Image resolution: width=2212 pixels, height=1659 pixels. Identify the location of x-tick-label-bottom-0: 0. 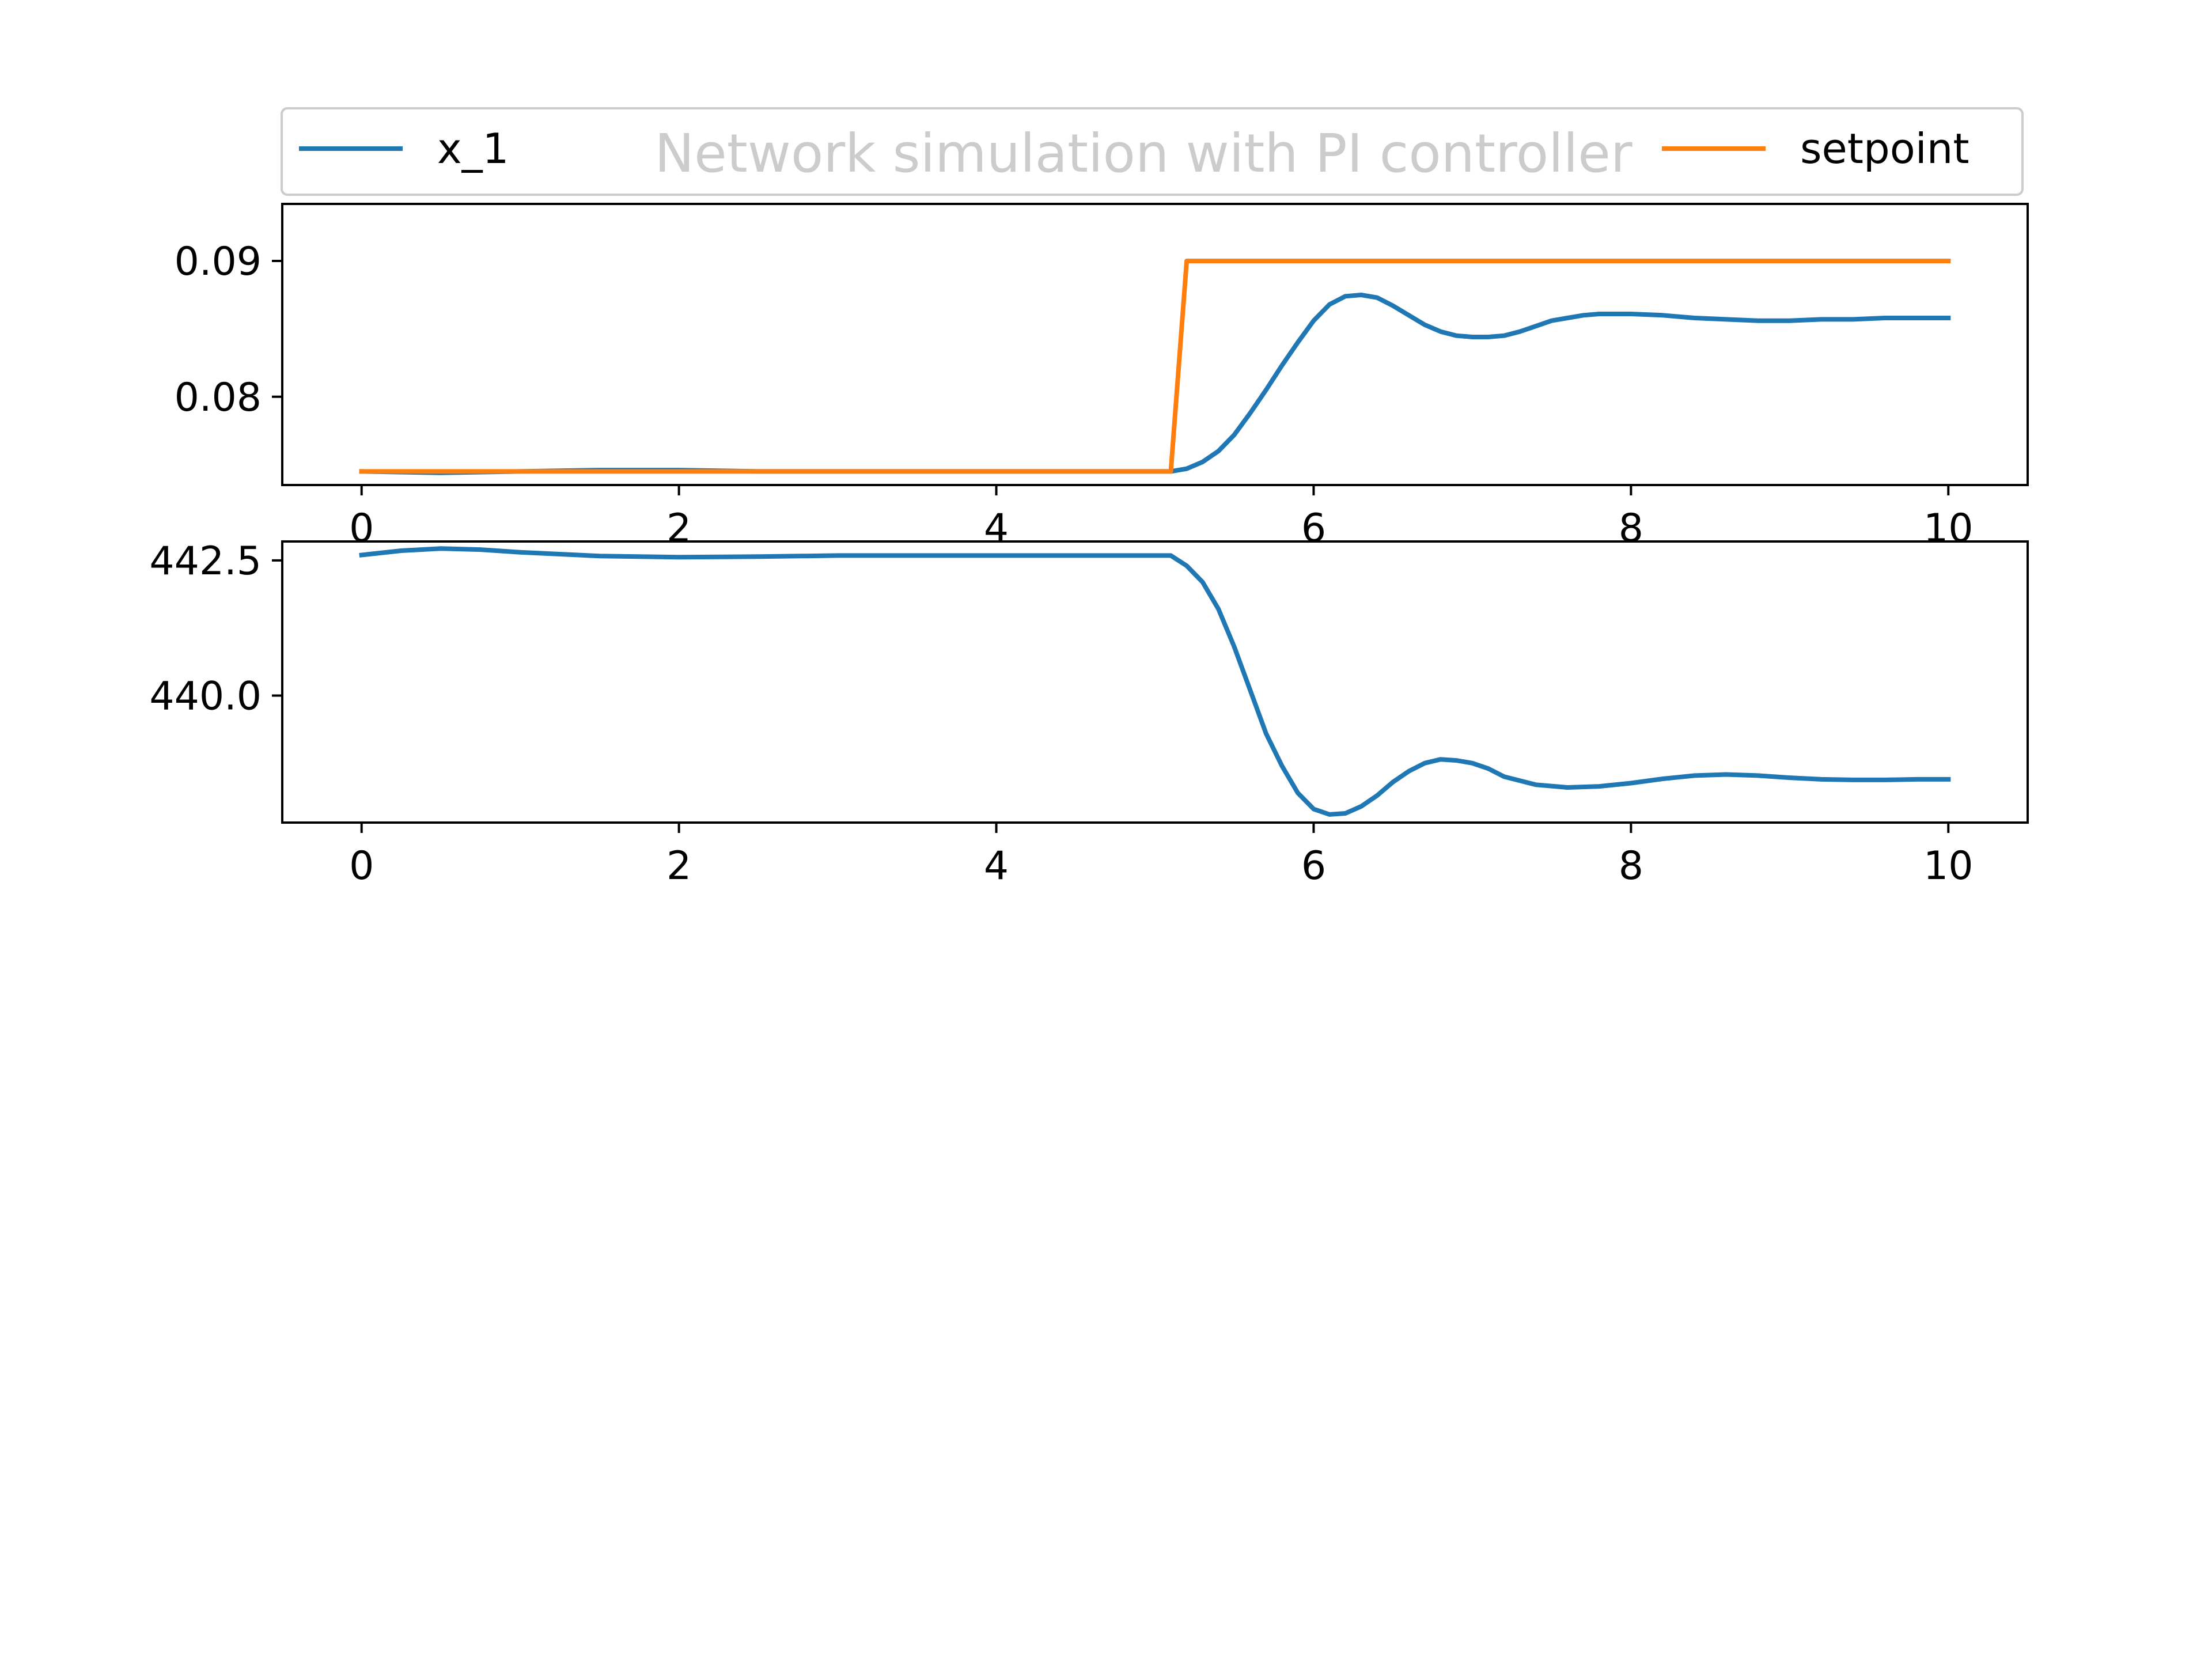
(361, 866).